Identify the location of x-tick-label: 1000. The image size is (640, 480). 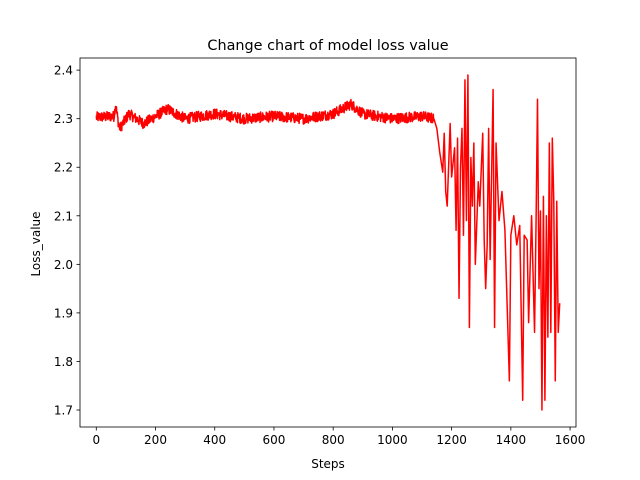
(392, 440).